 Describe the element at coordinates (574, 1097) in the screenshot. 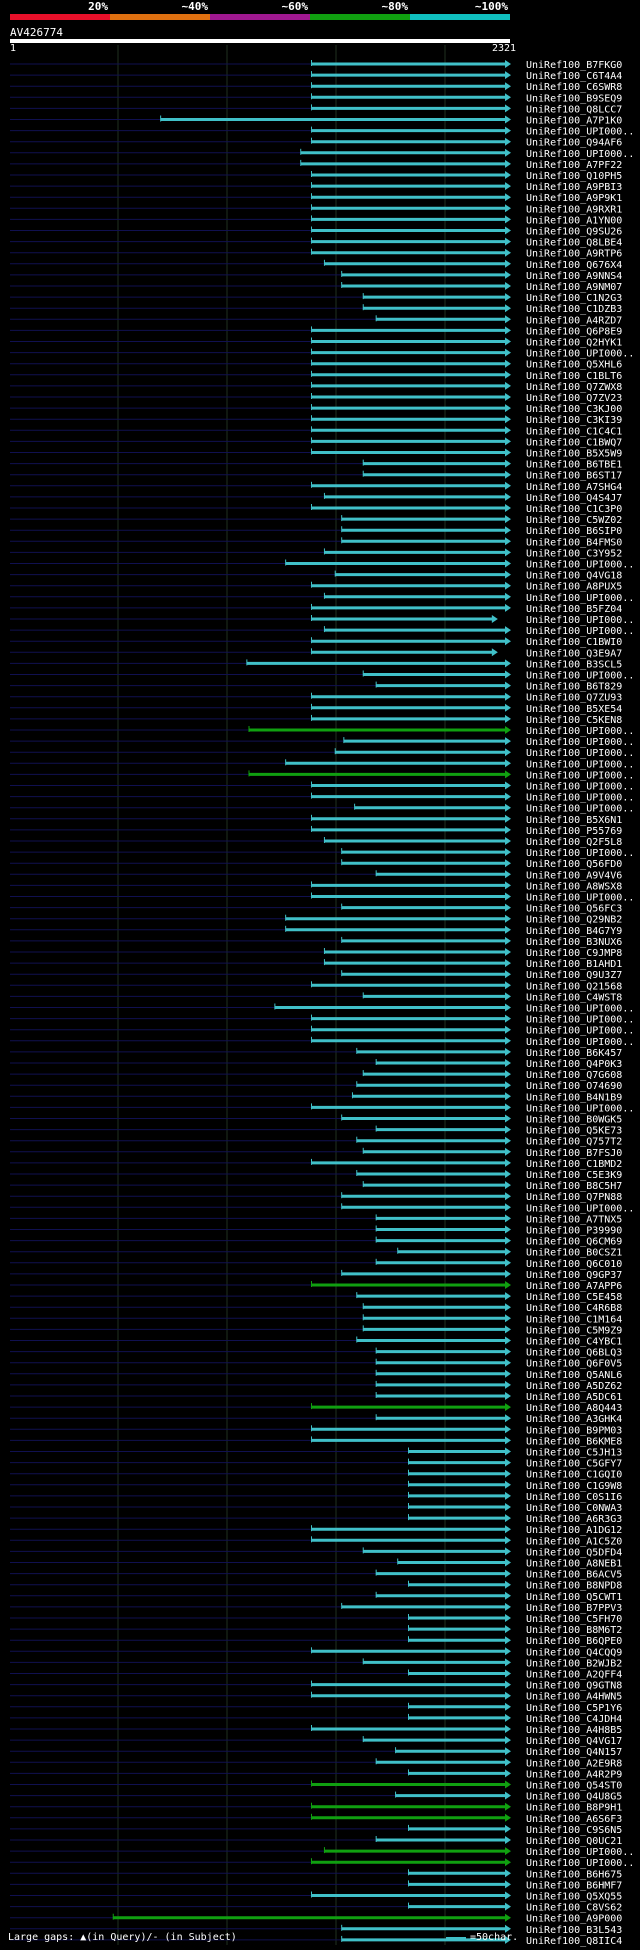

I see `hit-label: UniRef100_B4N1B9` at that location.